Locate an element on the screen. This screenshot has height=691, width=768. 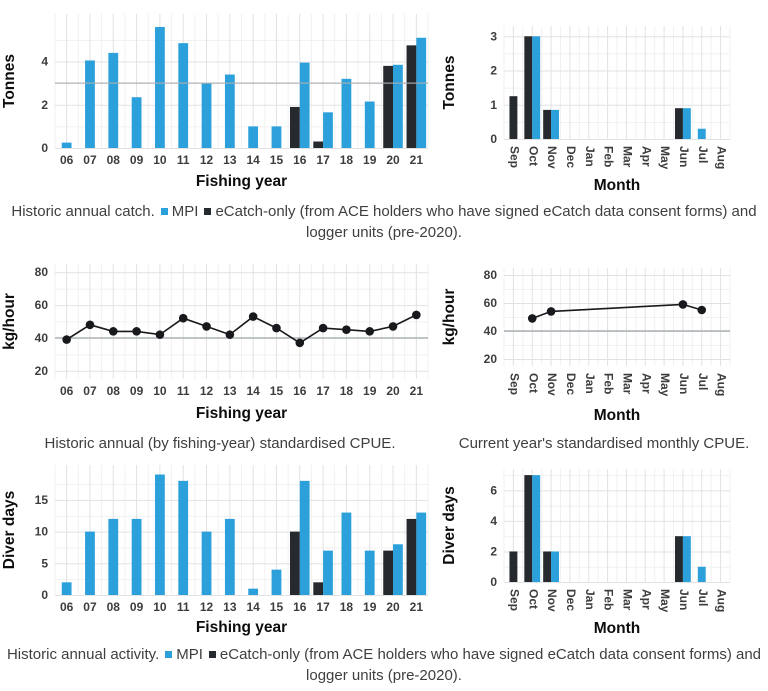
svg-text: 3 is located at coordinates (493, 36).